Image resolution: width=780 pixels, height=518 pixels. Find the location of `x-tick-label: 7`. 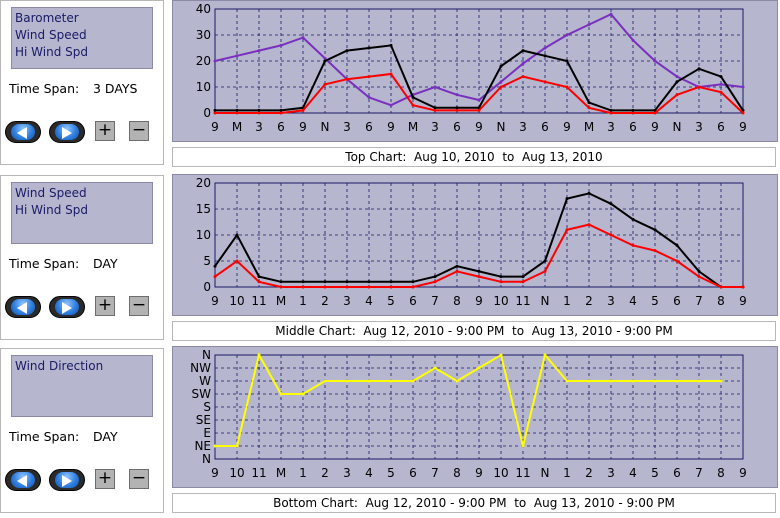

x-tick-label: 7 is located at coordinates (435, 473).